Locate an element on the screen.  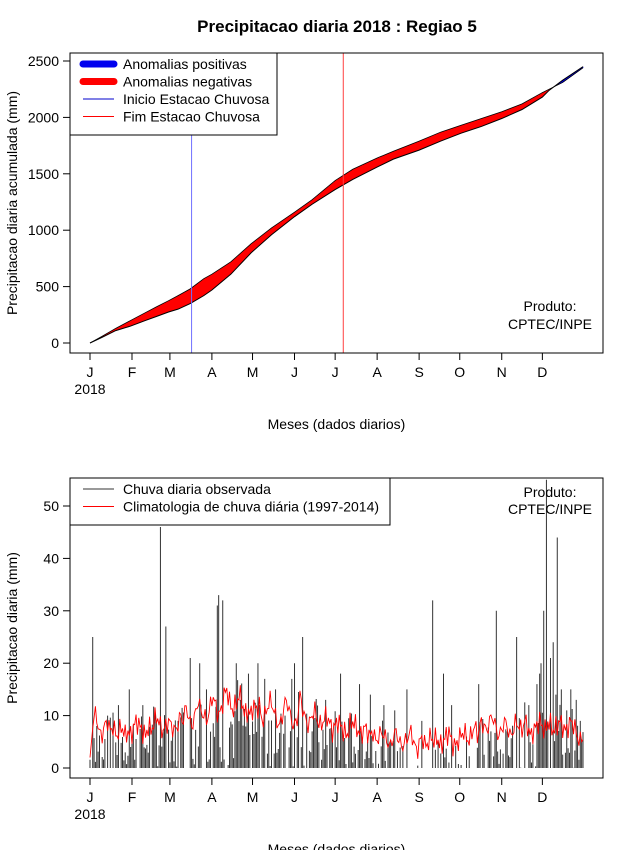
climatology-line is located at coordinates (336, 722).